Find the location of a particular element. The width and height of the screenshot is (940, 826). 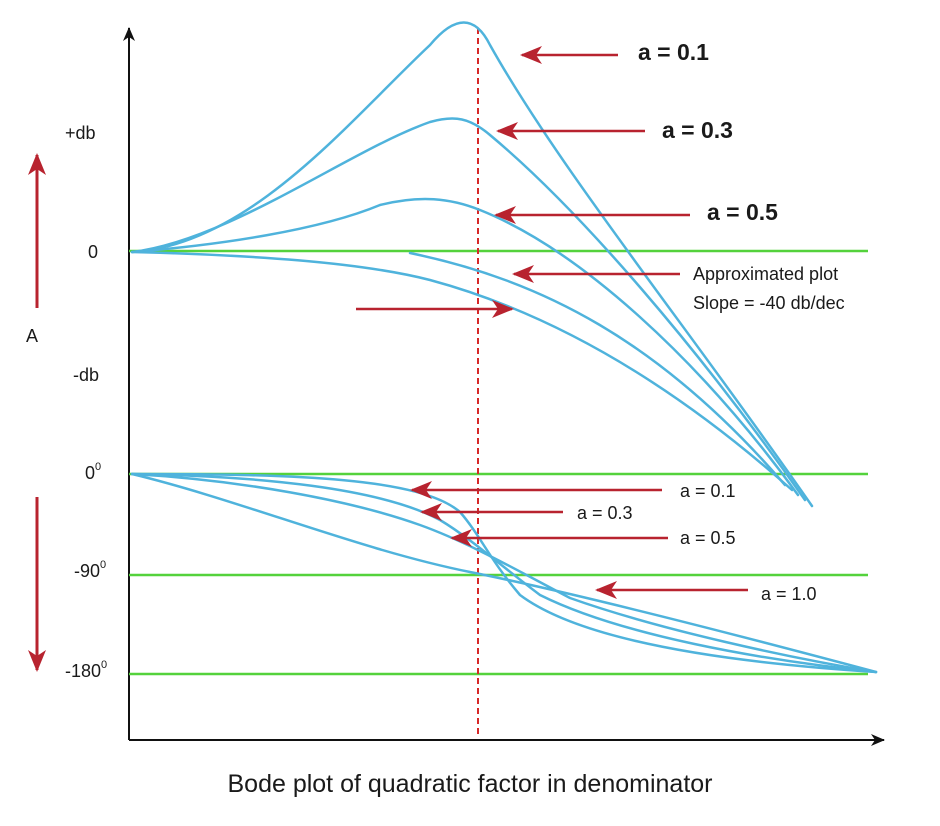

label-plus-db: +db is located at coordinates (80, 133).